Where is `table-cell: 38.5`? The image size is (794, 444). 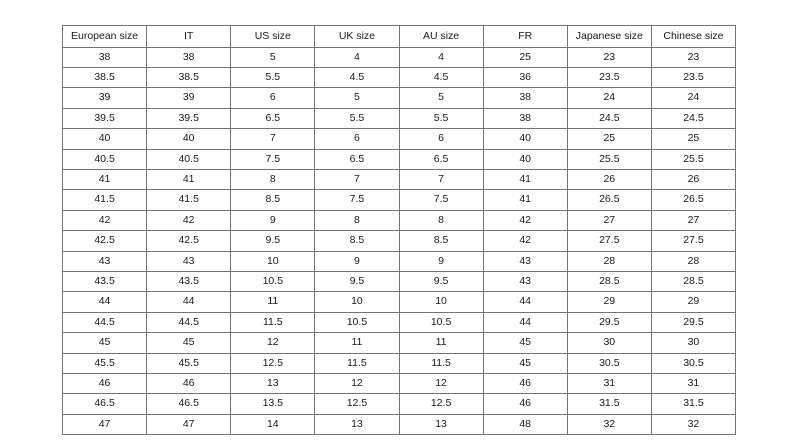 table-cell: 38.5 is located at coordinates (189, 77).